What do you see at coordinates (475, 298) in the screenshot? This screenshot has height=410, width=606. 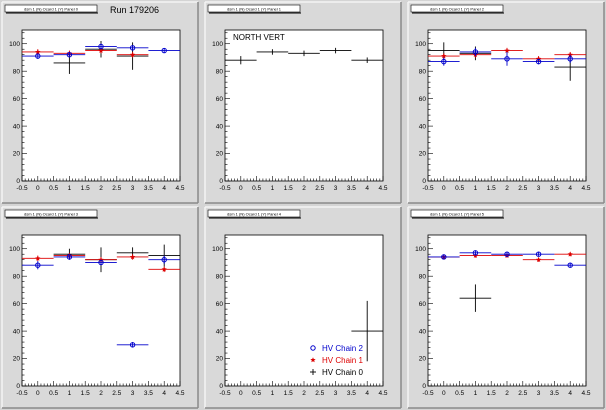 I see `series-chain0` at bounding box center [475, 298].